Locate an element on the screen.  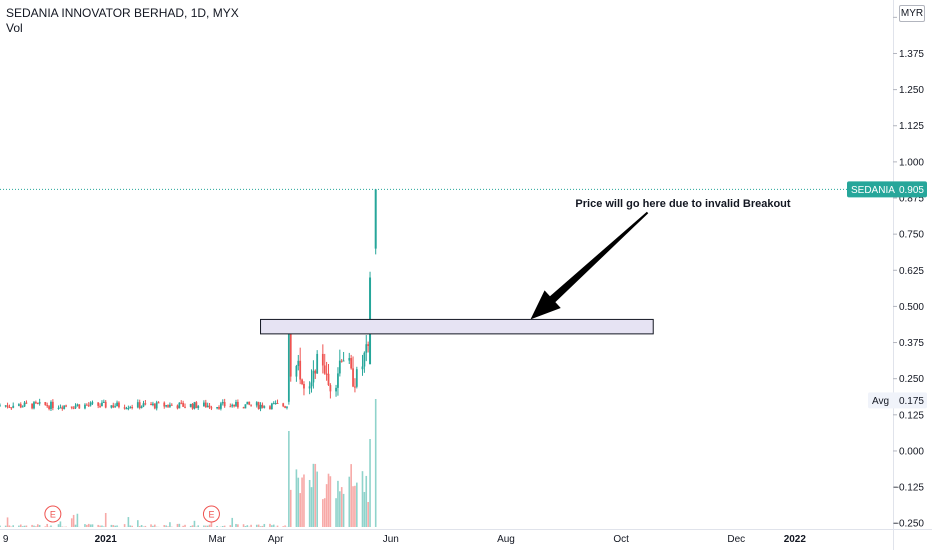
x-tick-label: 9 is located at coordinates (6, 539).